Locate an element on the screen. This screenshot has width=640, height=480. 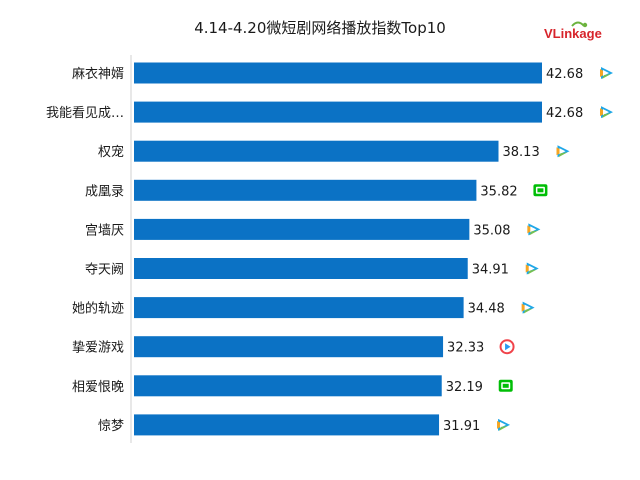
value-label: 32.33 is located at coordinates (465, 348).